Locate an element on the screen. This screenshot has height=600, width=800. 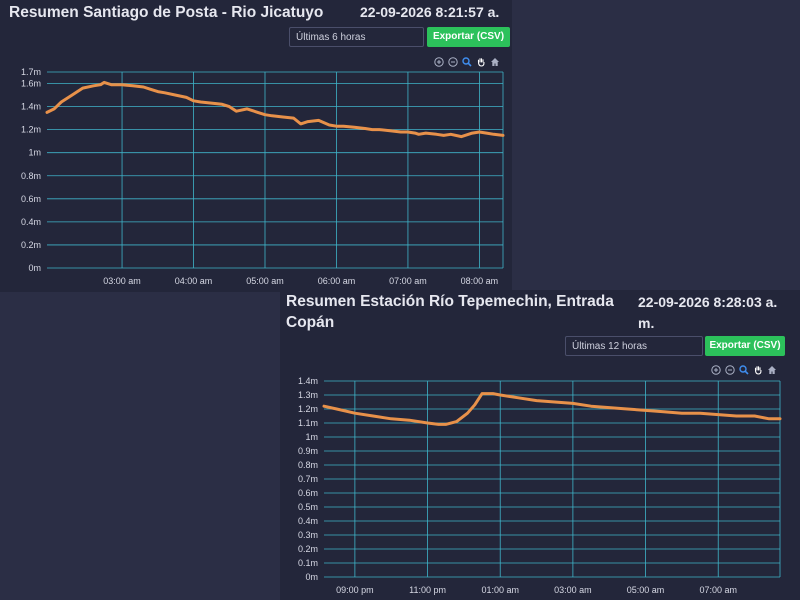
y-tick-label: 1.7m is located at coordinates (31, 72).